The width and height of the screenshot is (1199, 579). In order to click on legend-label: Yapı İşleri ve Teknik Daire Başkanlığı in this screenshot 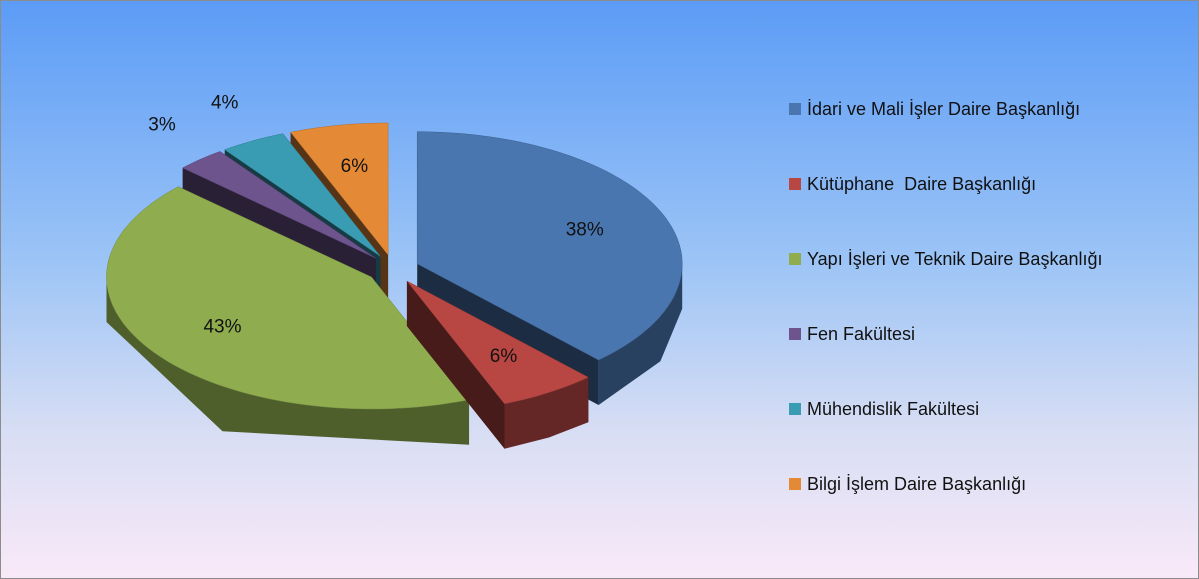, I will do `click(955, 258)`.